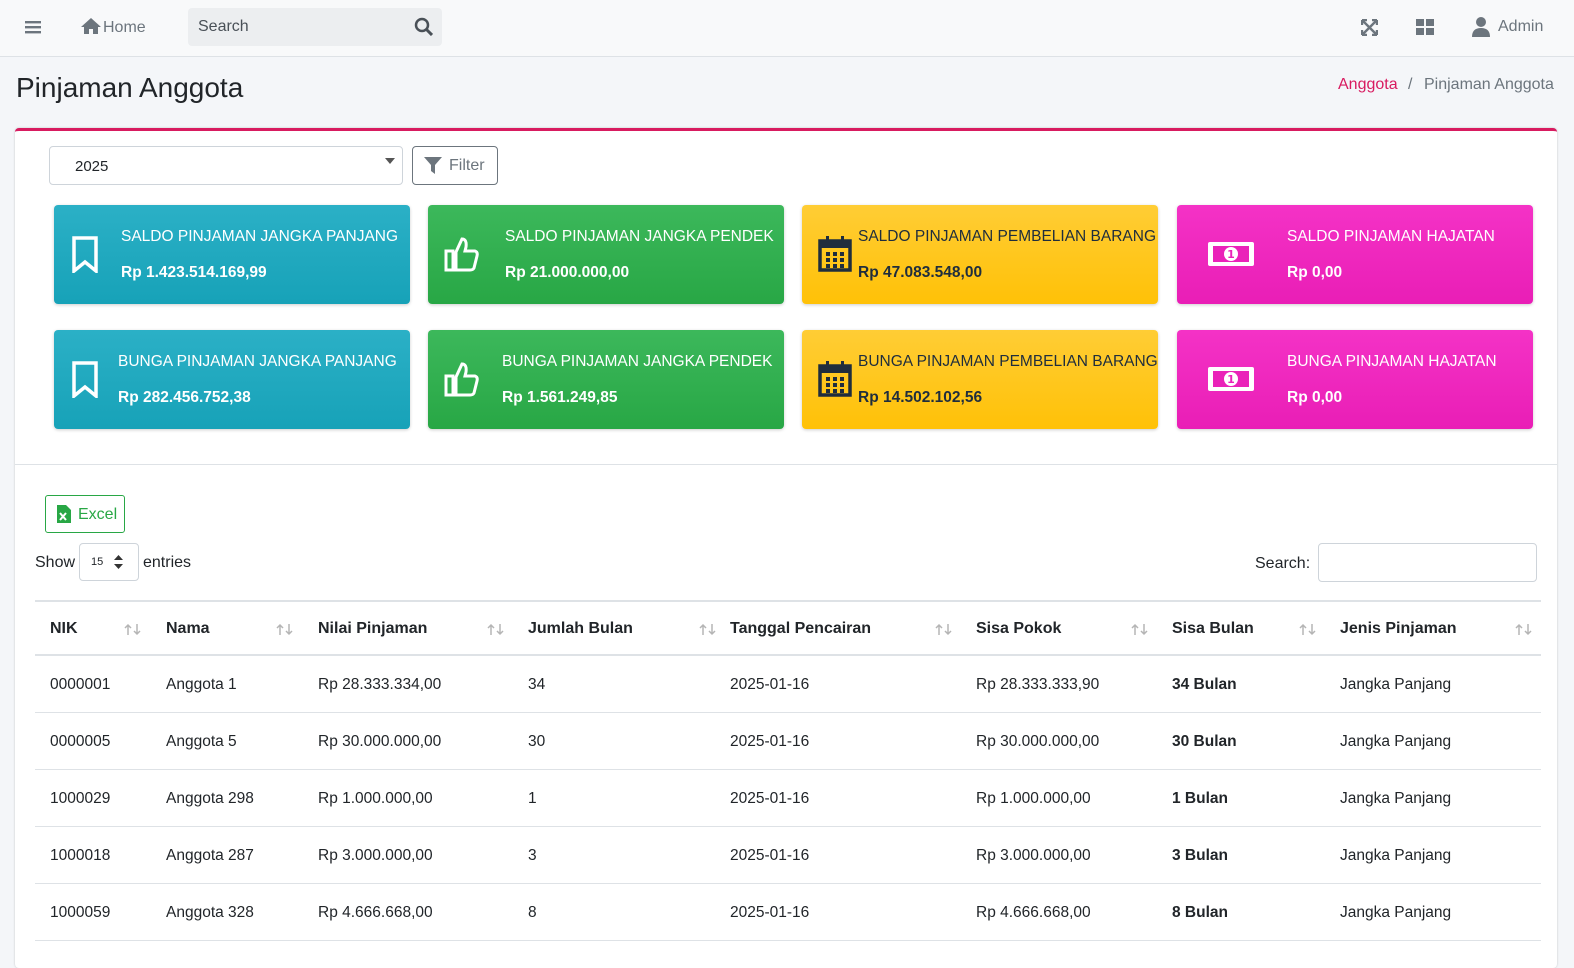 The width and height of the screenshot is (1574, 968). What do you see at coordinates (1200, 798) in the screenshot?
I see `table-cell: 1 Bulan` at bounding box center [1200, 798].